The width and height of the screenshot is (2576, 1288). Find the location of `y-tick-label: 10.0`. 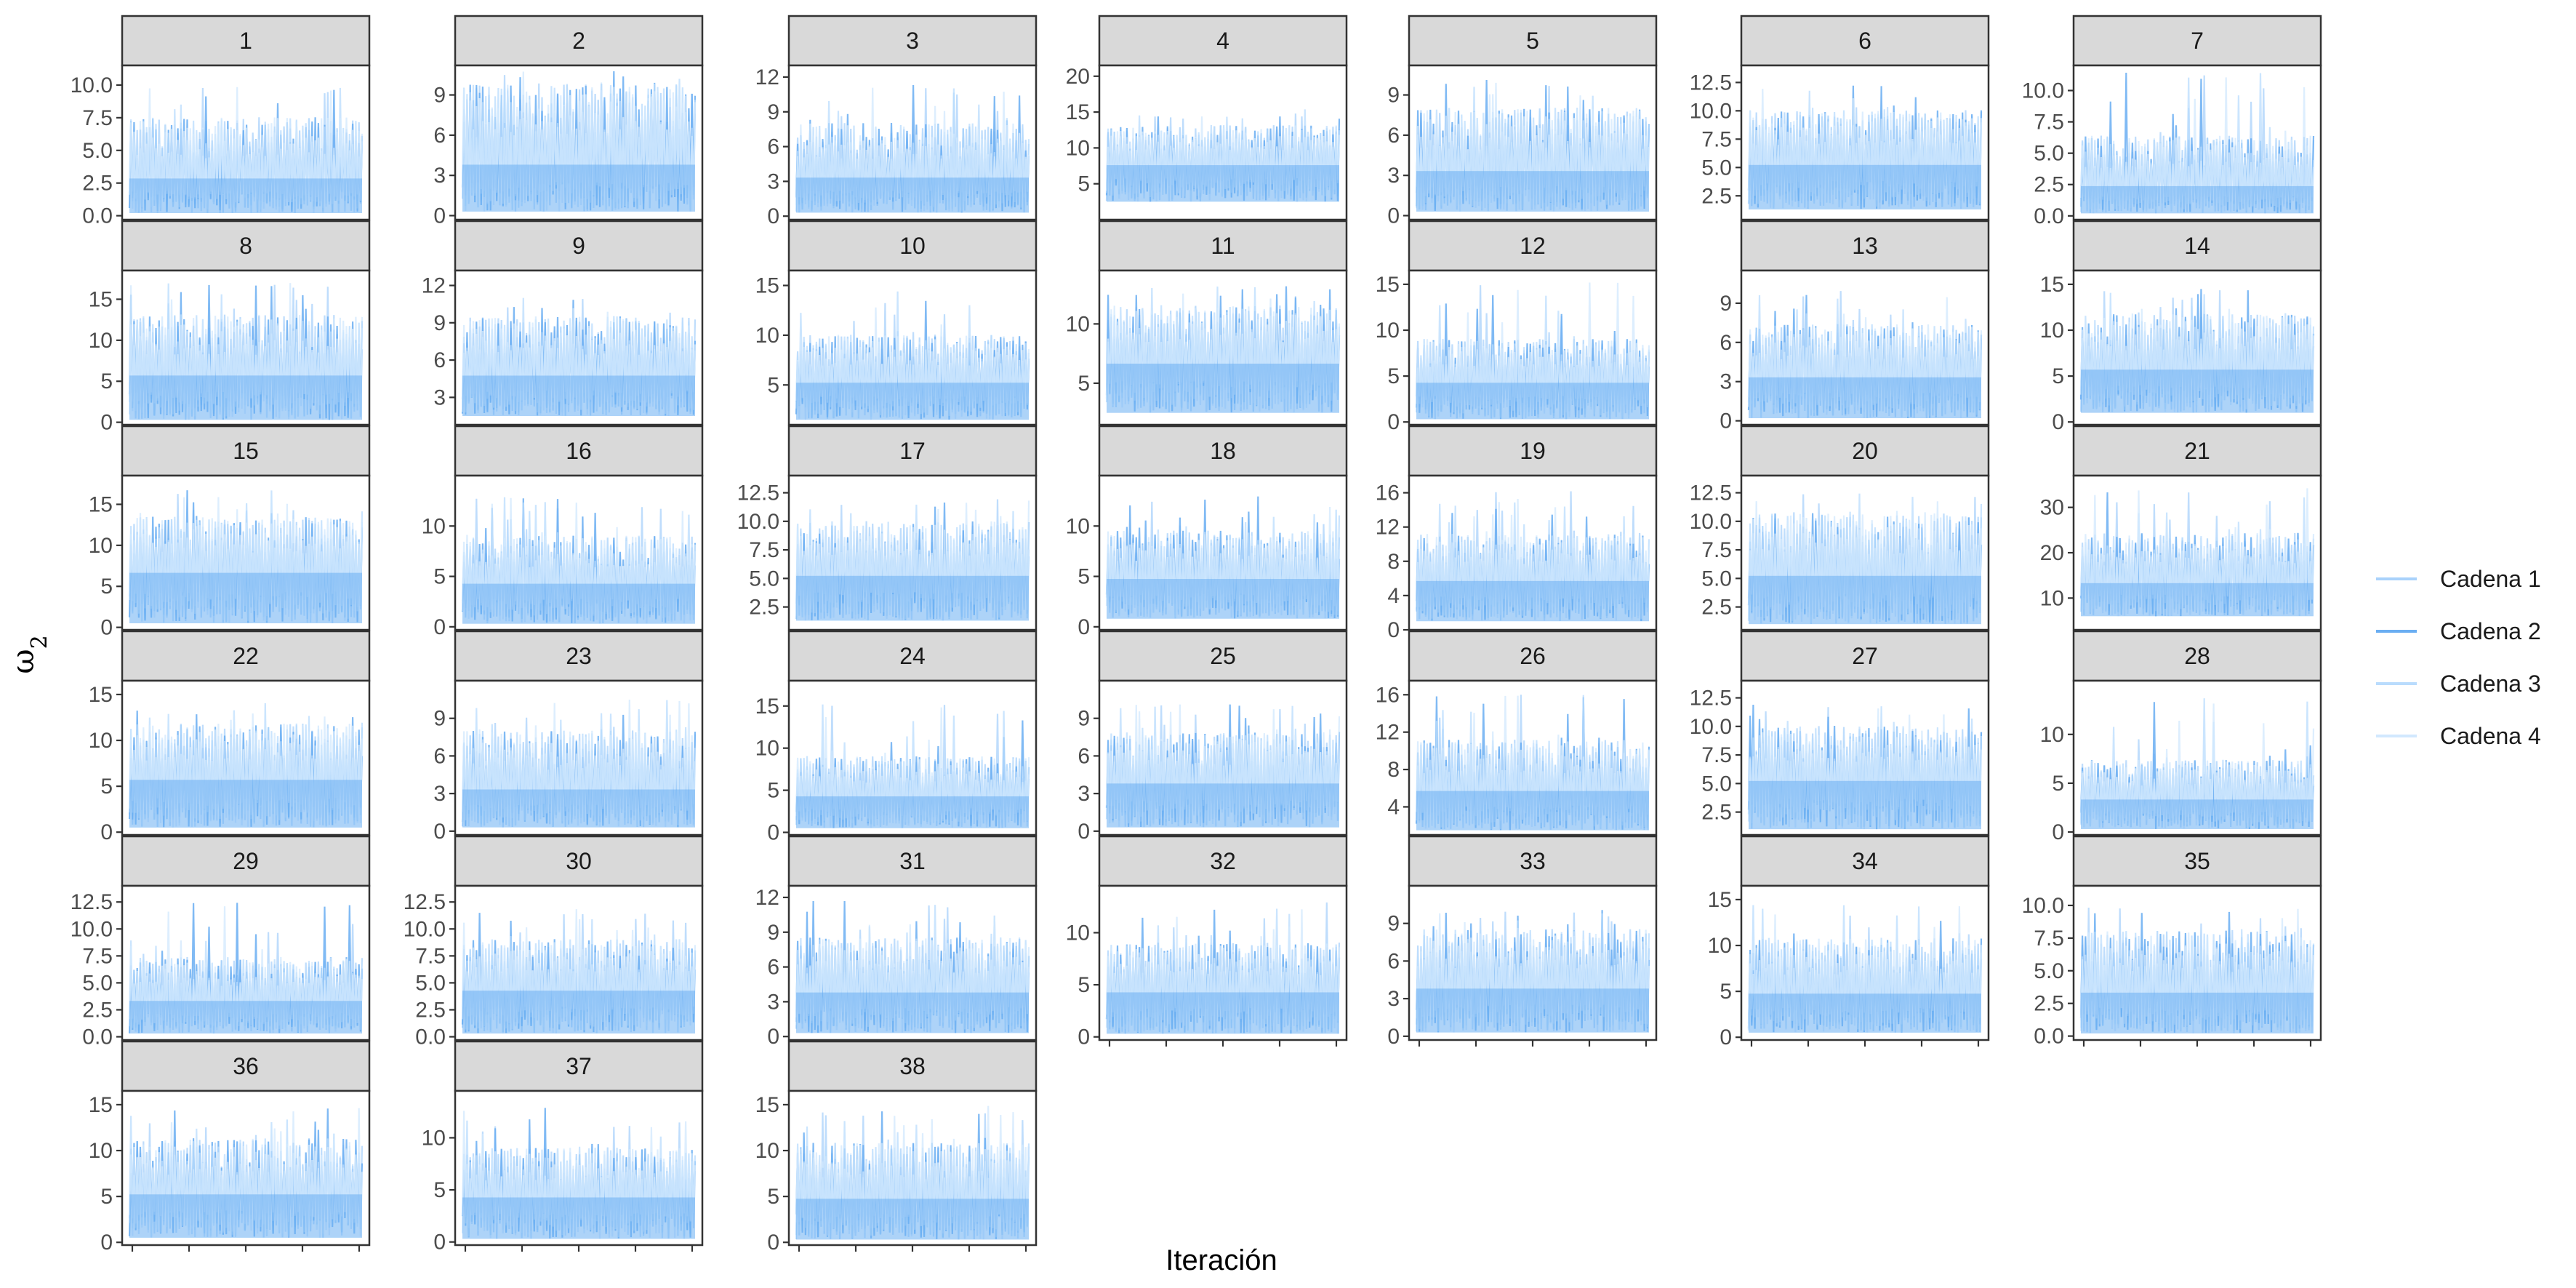

y-tick-label: 10.0 is located at coordinates (425, 929).